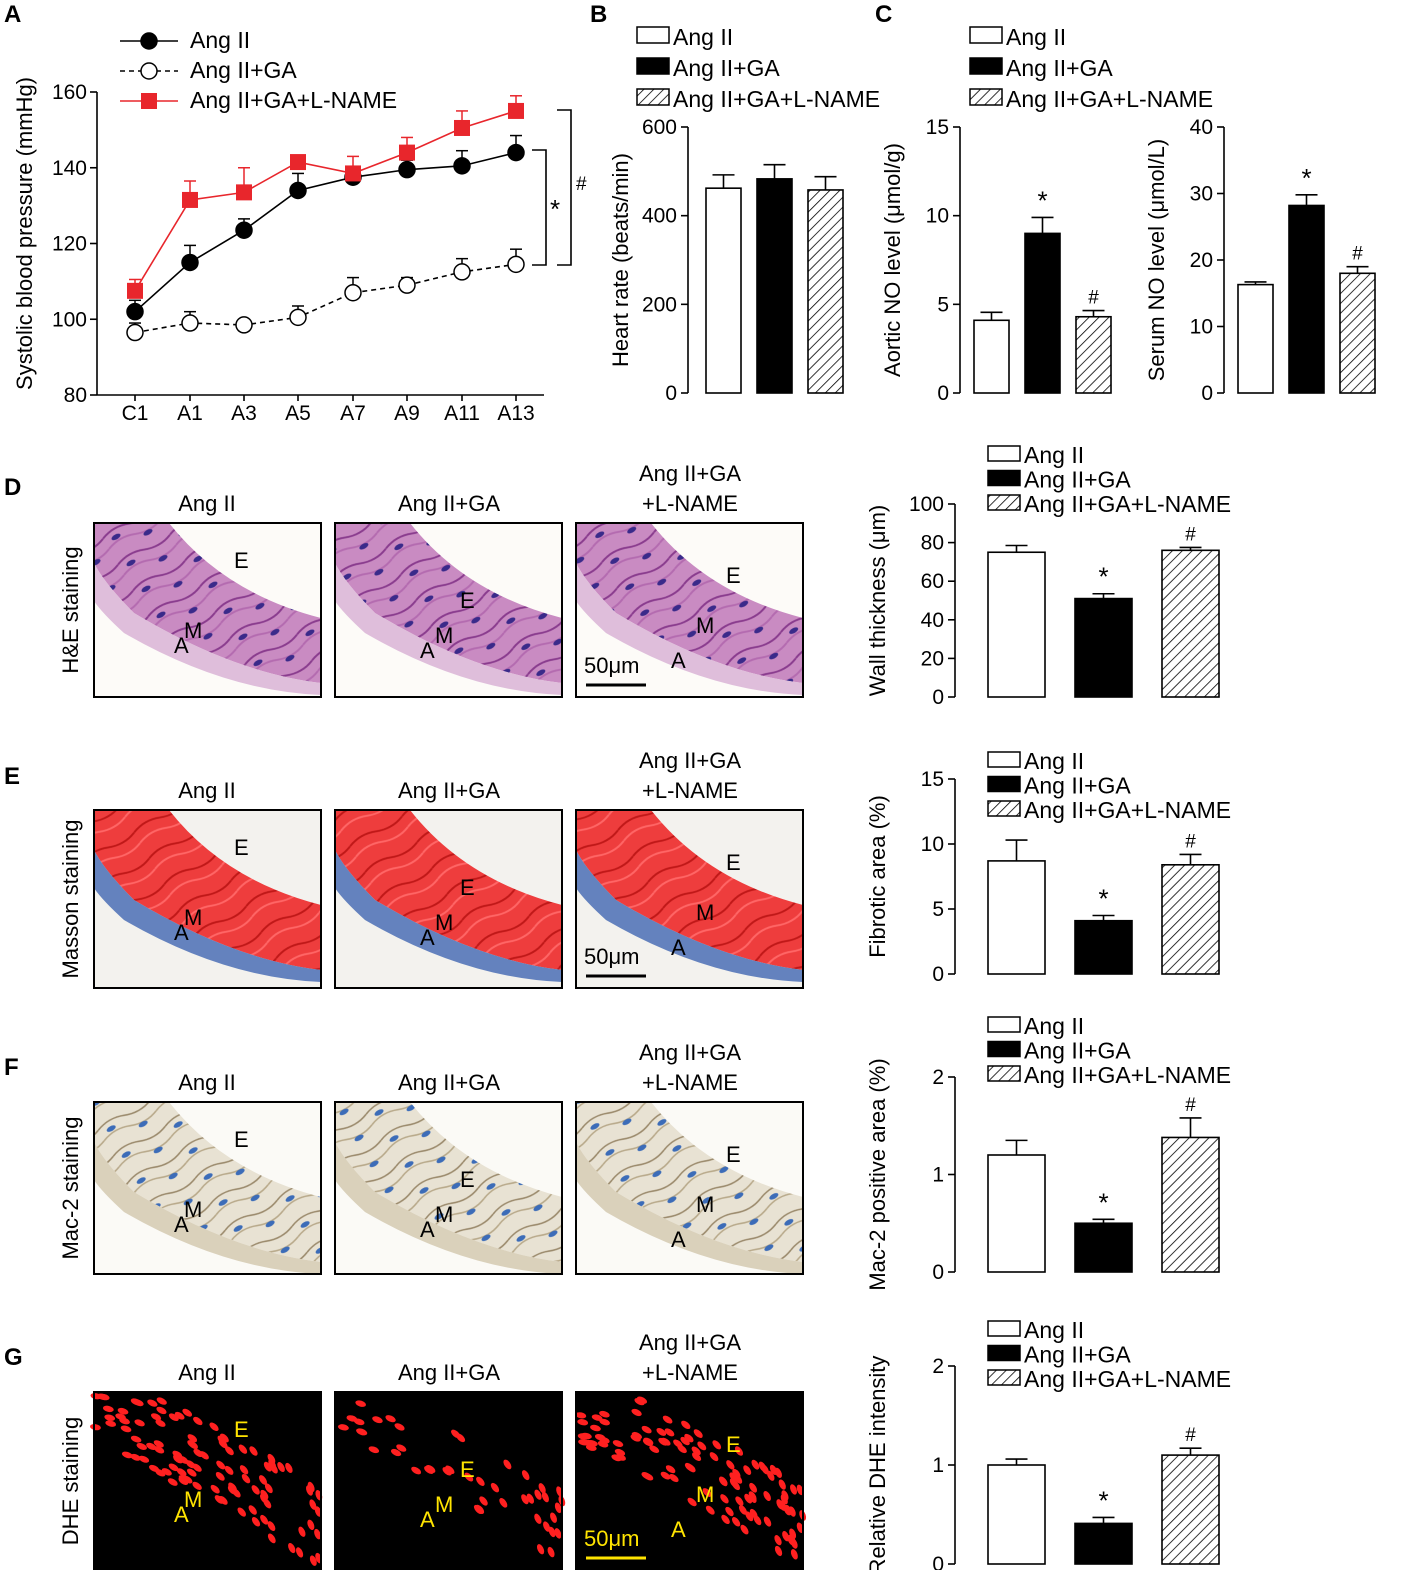  Describe the element at coordinates (70, 1187) in the screenshot. I see `stain-label: Mac-2 staining` at that location.